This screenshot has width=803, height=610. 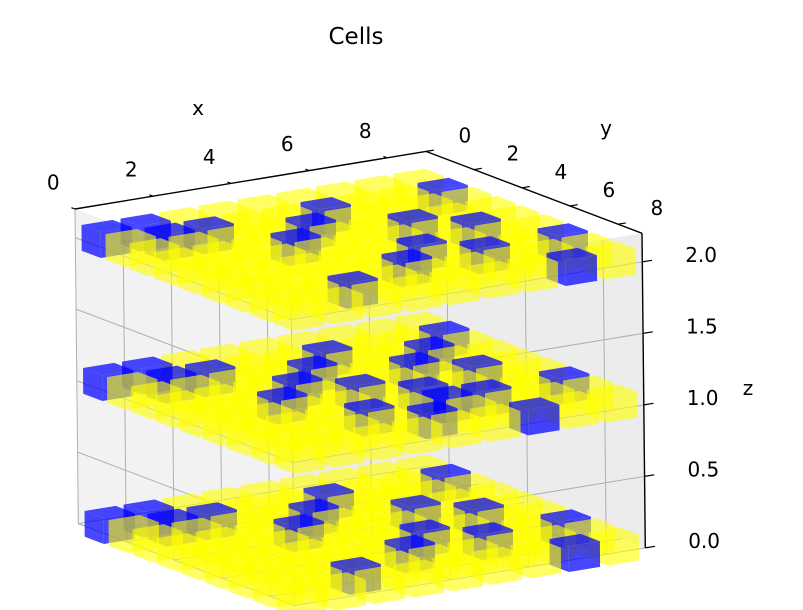 I want to click on z-tick-label: 2.0, so click(x=701, y=255).